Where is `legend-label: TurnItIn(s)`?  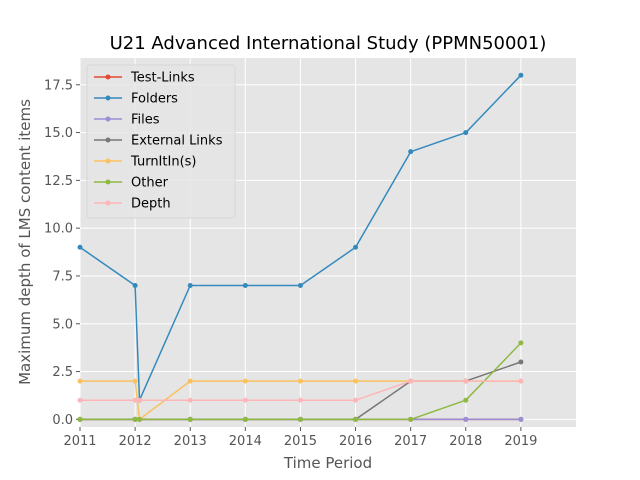 legend-label: TurnItIn(s) is located at coordinates (163, 162).